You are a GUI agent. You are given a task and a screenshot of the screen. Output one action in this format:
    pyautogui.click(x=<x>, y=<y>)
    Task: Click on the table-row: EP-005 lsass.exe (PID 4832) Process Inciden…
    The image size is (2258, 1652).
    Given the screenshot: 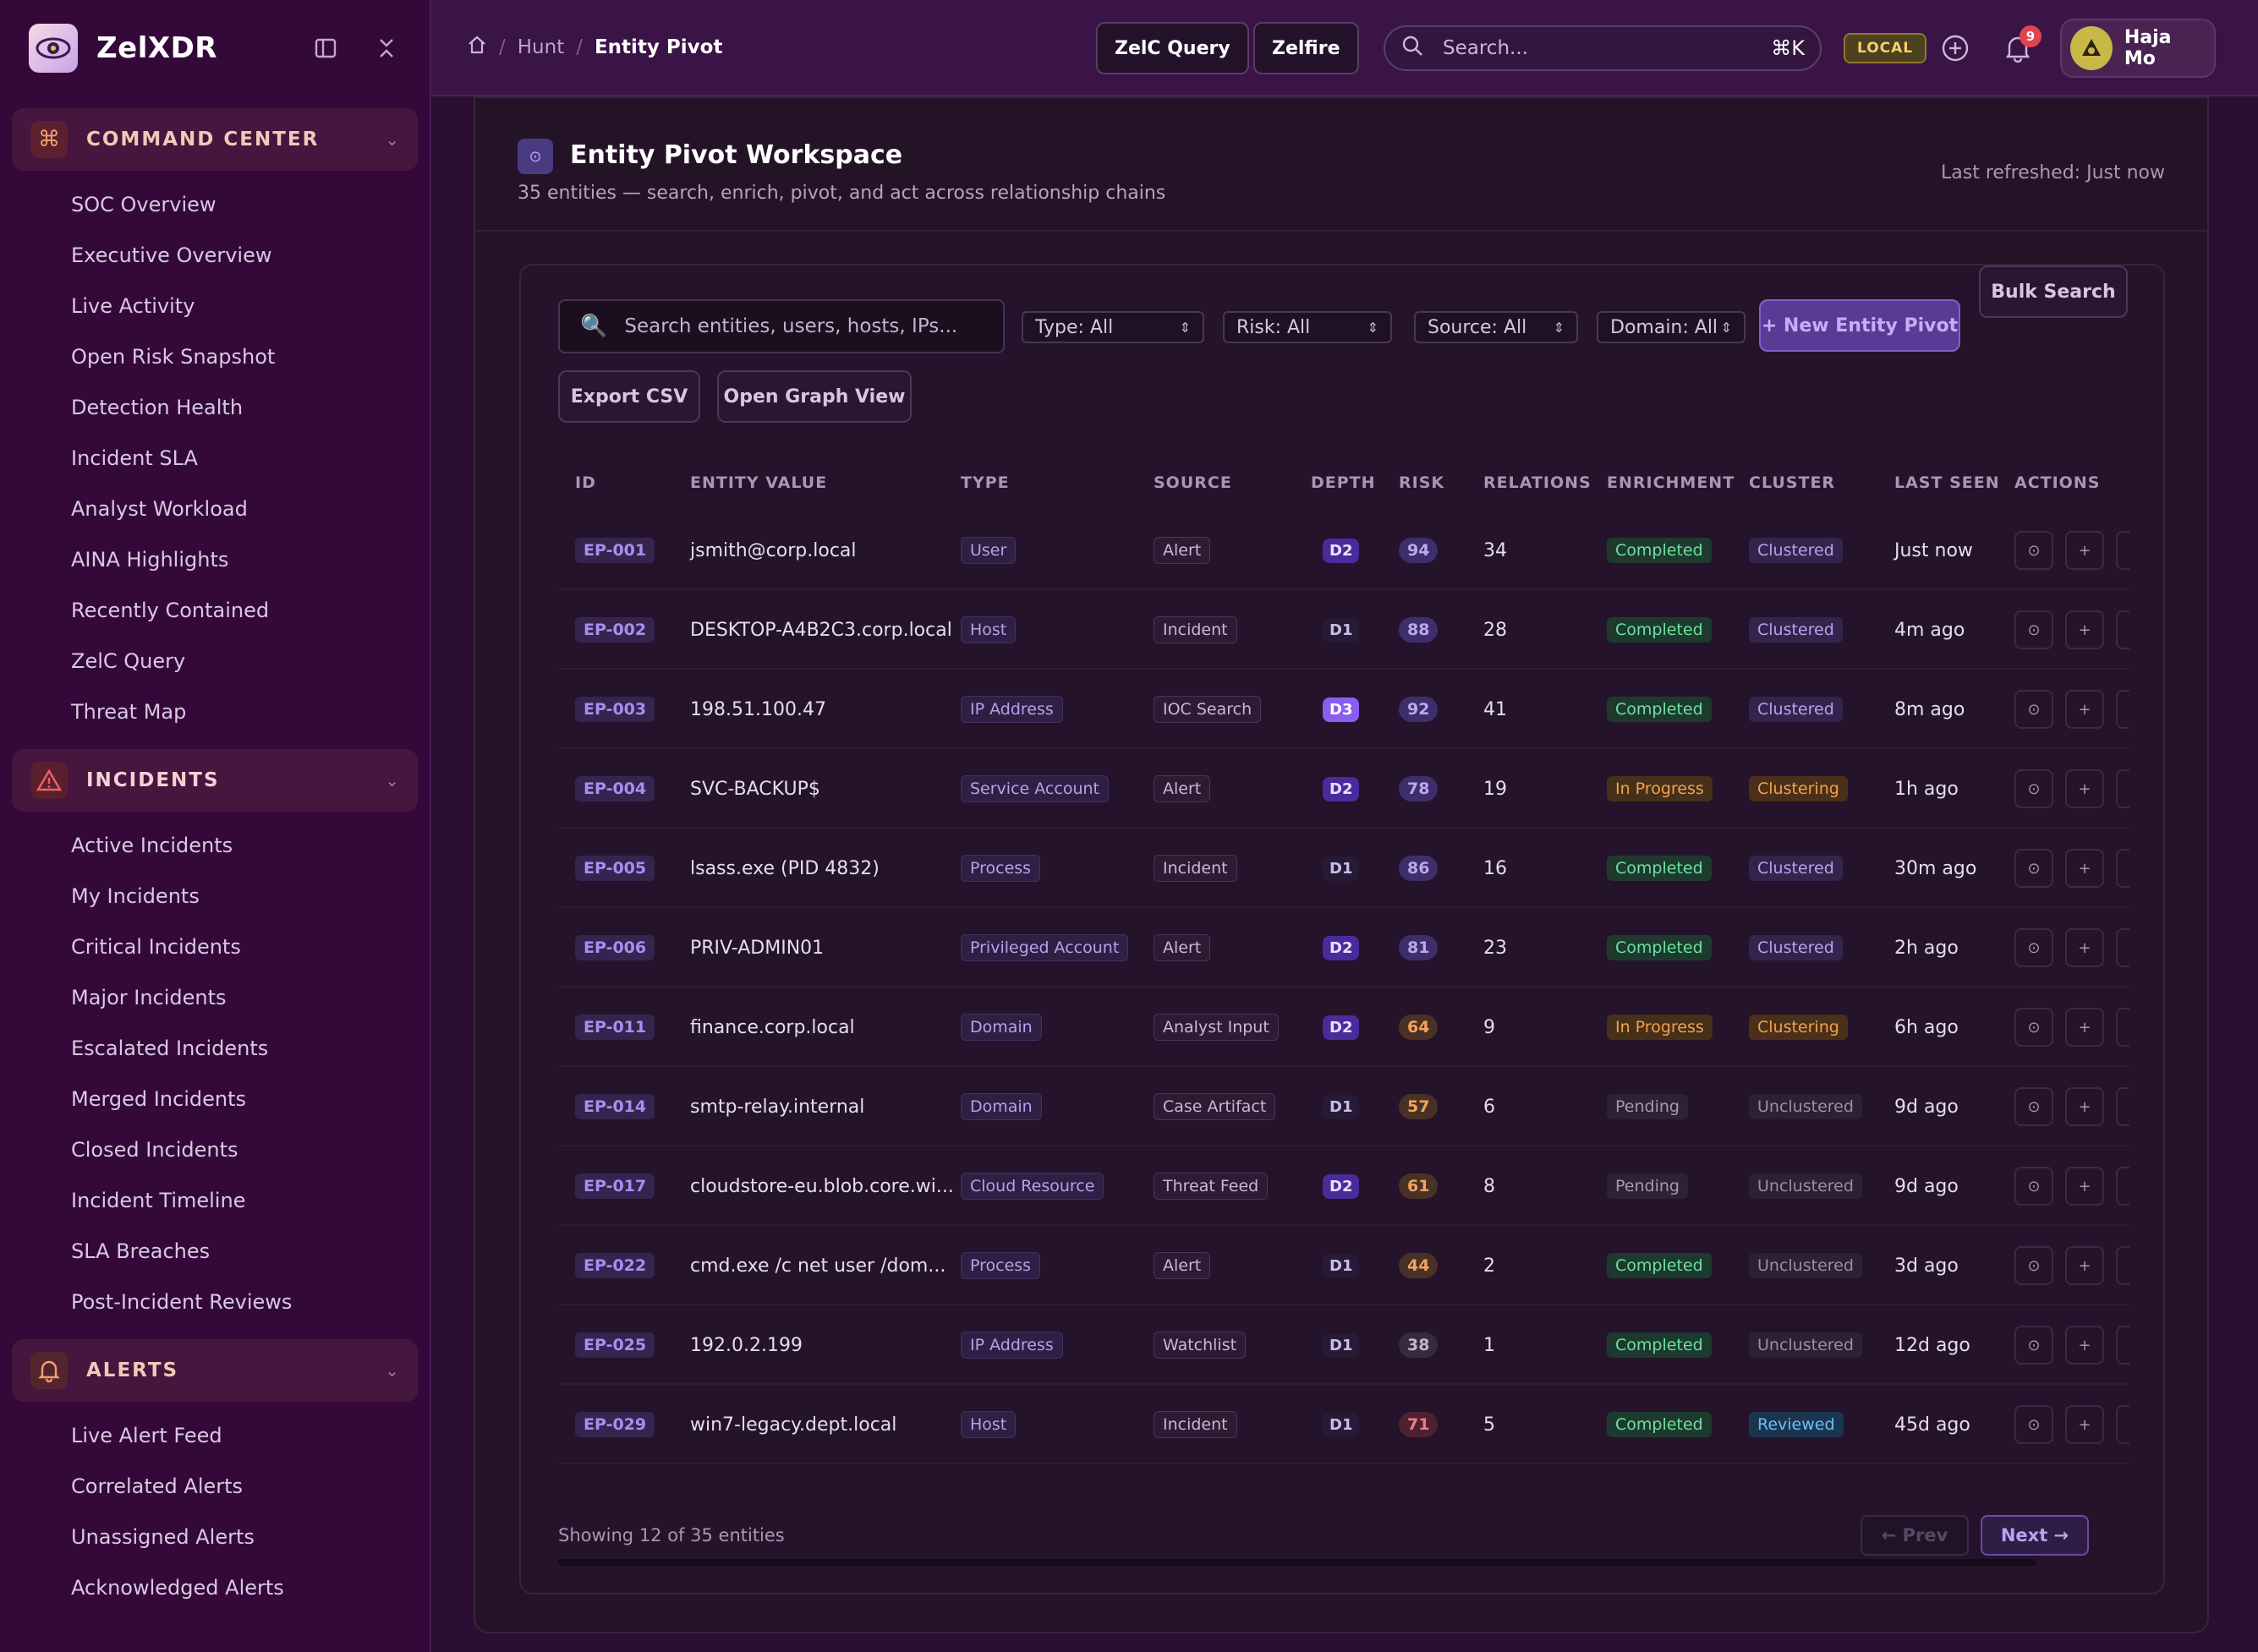 What is the action you would take?
    pyautogui.click(x=1343, y=869)
    